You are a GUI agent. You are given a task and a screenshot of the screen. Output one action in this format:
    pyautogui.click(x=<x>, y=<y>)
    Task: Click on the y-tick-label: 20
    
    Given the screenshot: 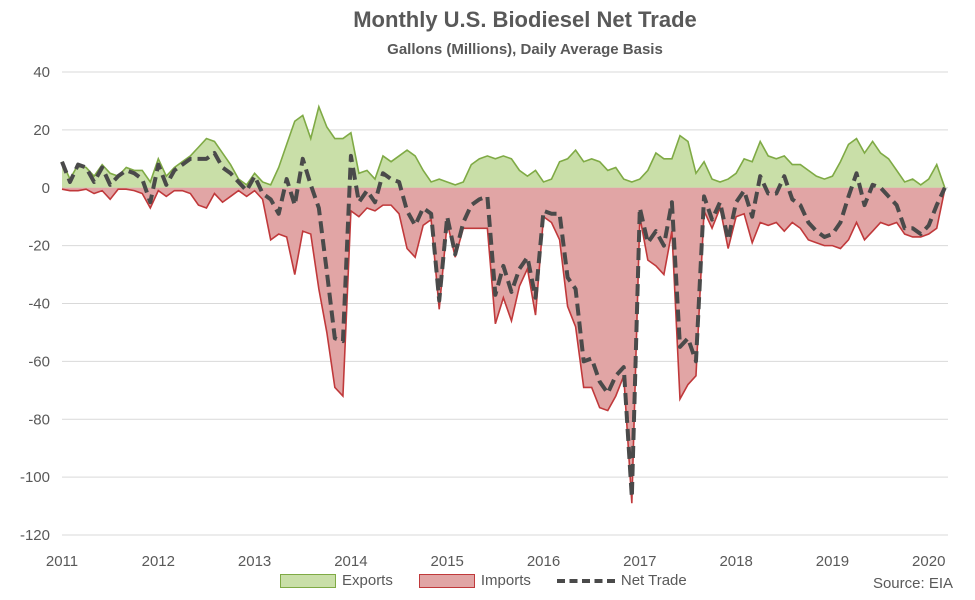 What is the action you would take?
    pyautogui.click(x=41, y=130)
    